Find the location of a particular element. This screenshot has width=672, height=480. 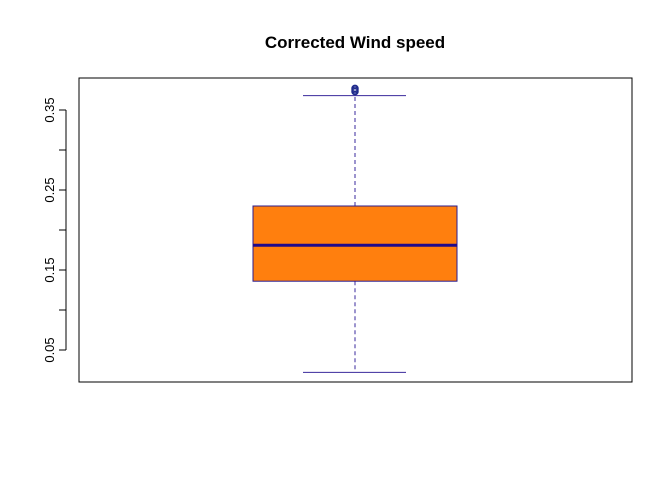

interquartile-box is located at coordinates (355, 243).